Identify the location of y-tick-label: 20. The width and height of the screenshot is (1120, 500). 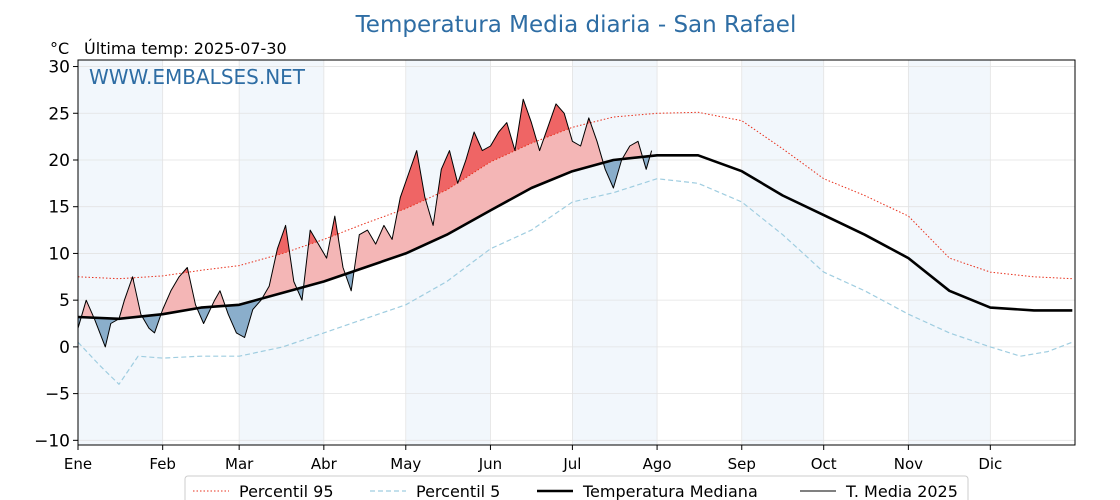
(59, 161).